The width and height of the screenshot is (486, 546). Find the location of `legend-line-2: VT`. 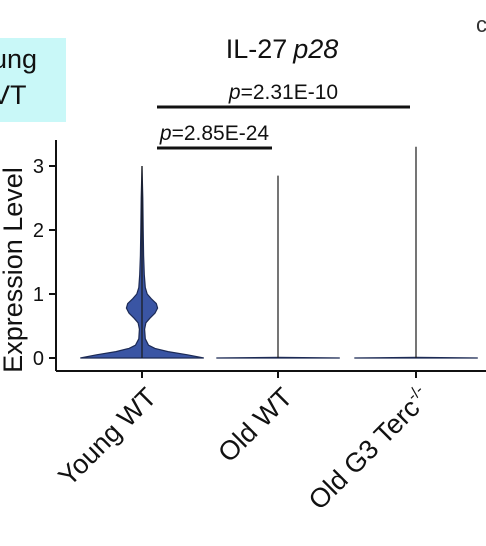

legend-line-2: VT is located at coordinates (13, 95).